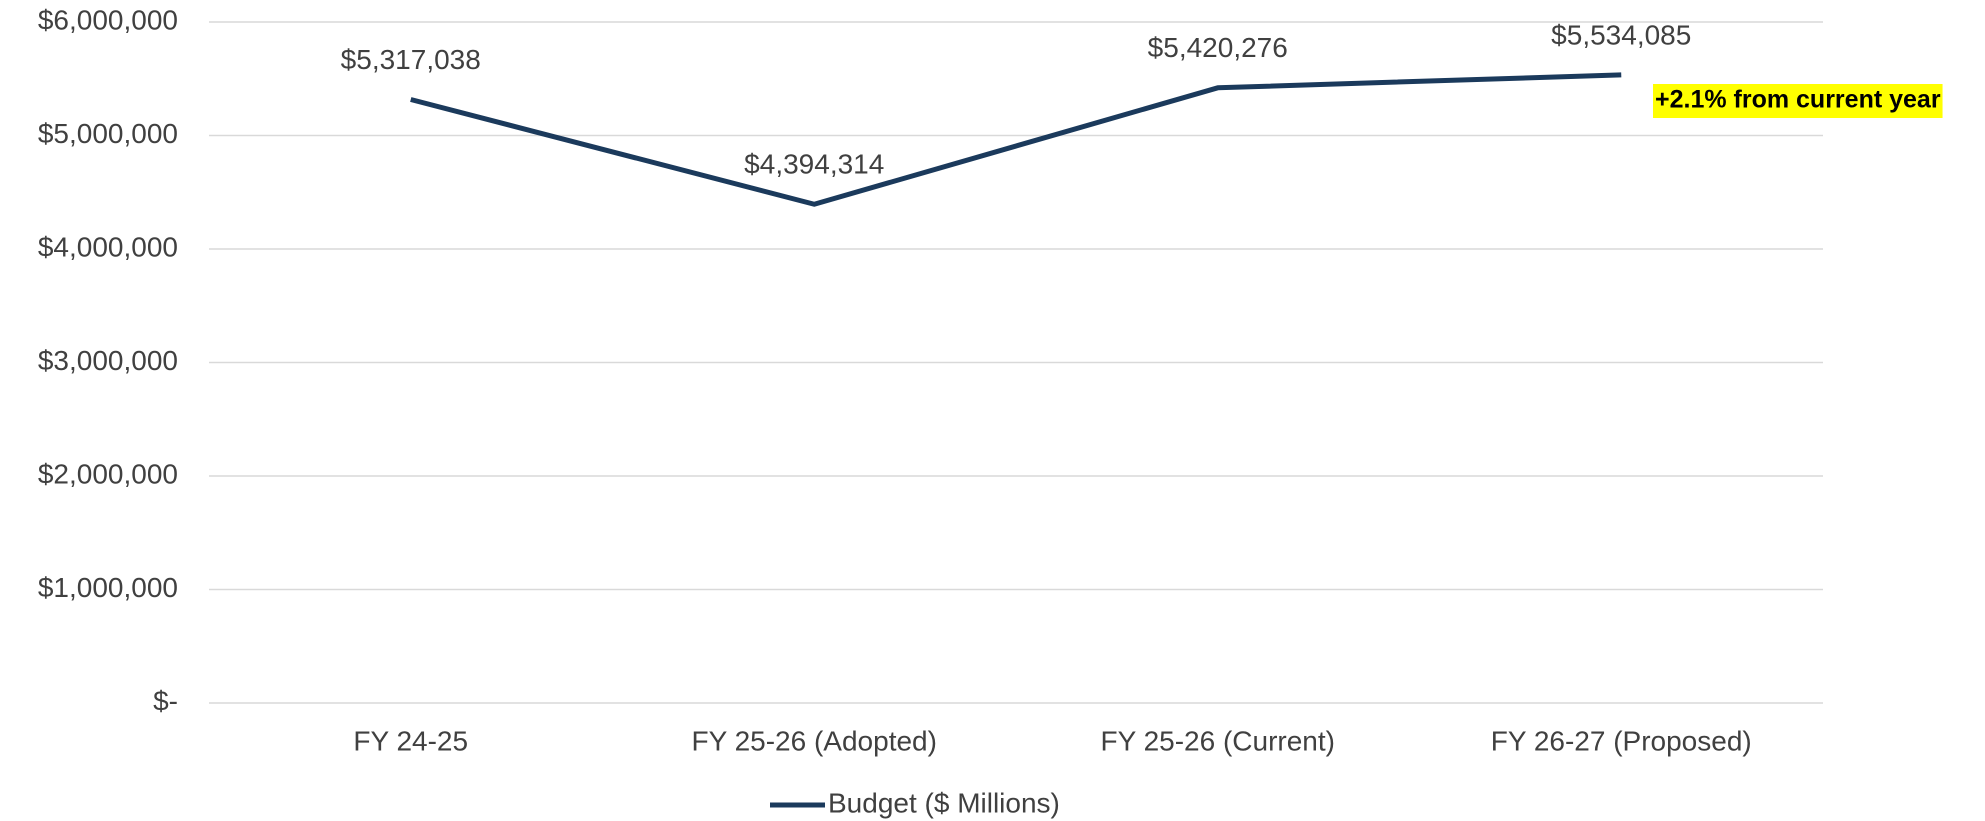 This screenshot has width=1985, height=821. What do you see at coordinates (1621, 740) in the screenshot?
I see `x-tick-label: FY 26-27 (Proposed)` at bounding box center [1621, 740].